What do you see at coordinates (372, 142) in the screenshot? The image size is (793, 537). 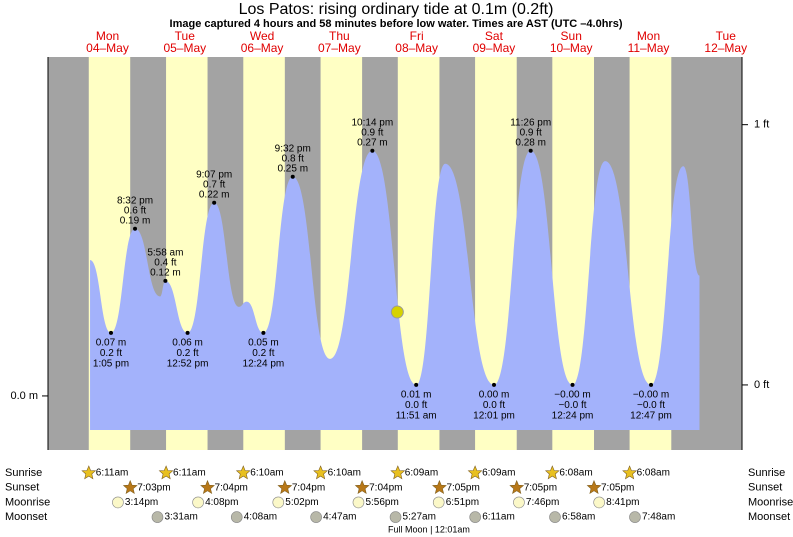 I see `tide-label: 0.27 m` at bounding box center [372, 142].